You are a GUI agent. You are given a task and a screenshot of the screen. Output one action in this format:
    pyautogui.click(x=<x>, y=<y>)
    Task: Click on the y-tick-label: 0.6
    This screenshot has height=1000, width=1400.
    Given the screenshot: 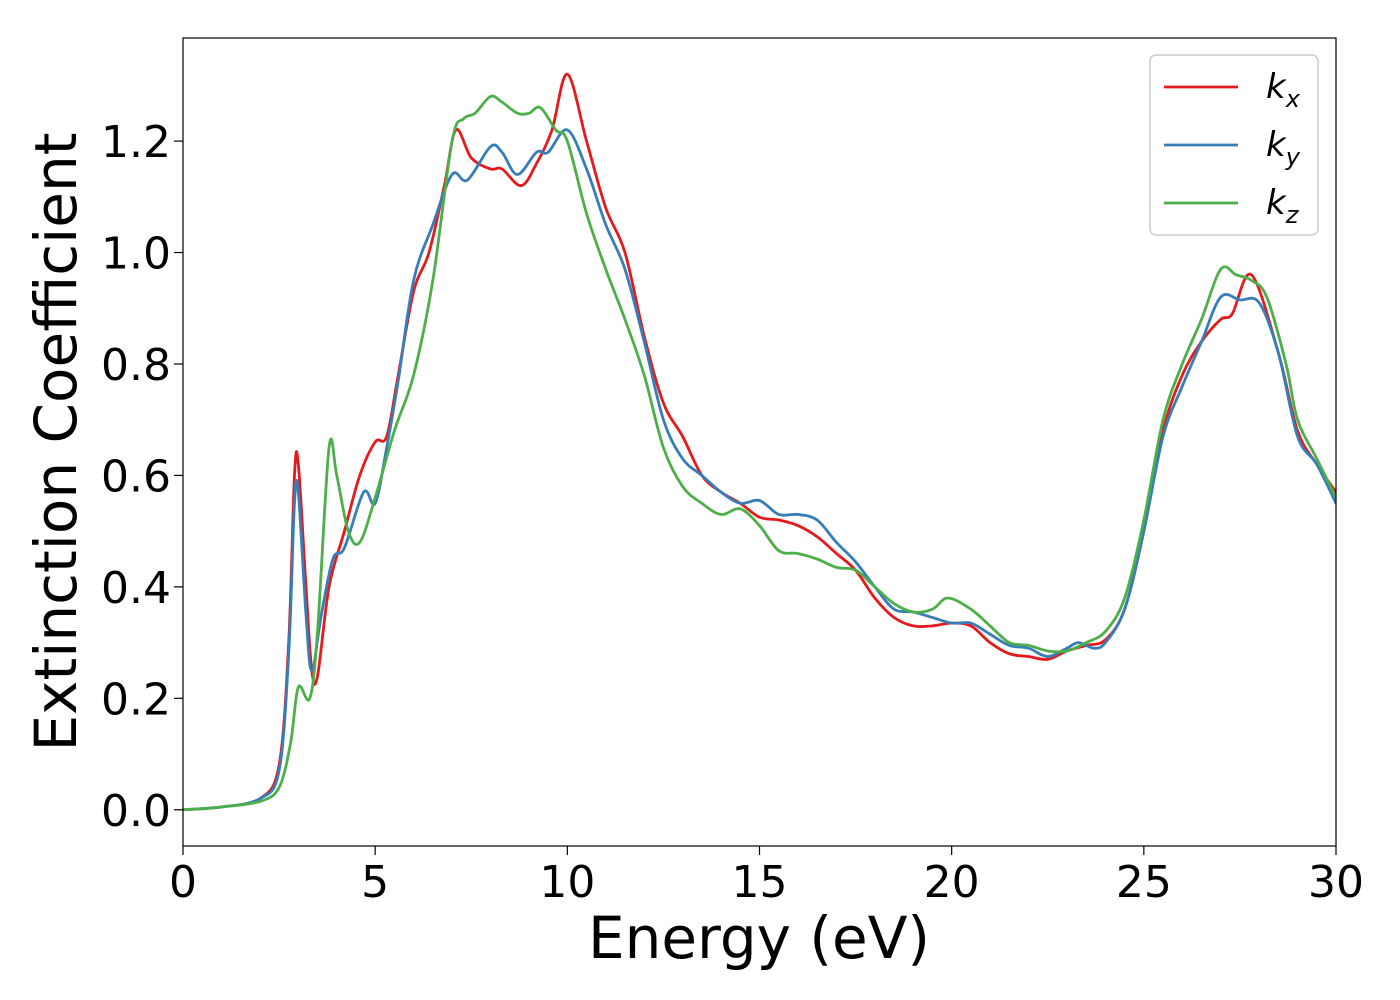 What is the action you would take?
    pyautogui.click(x=136, y=476)
    